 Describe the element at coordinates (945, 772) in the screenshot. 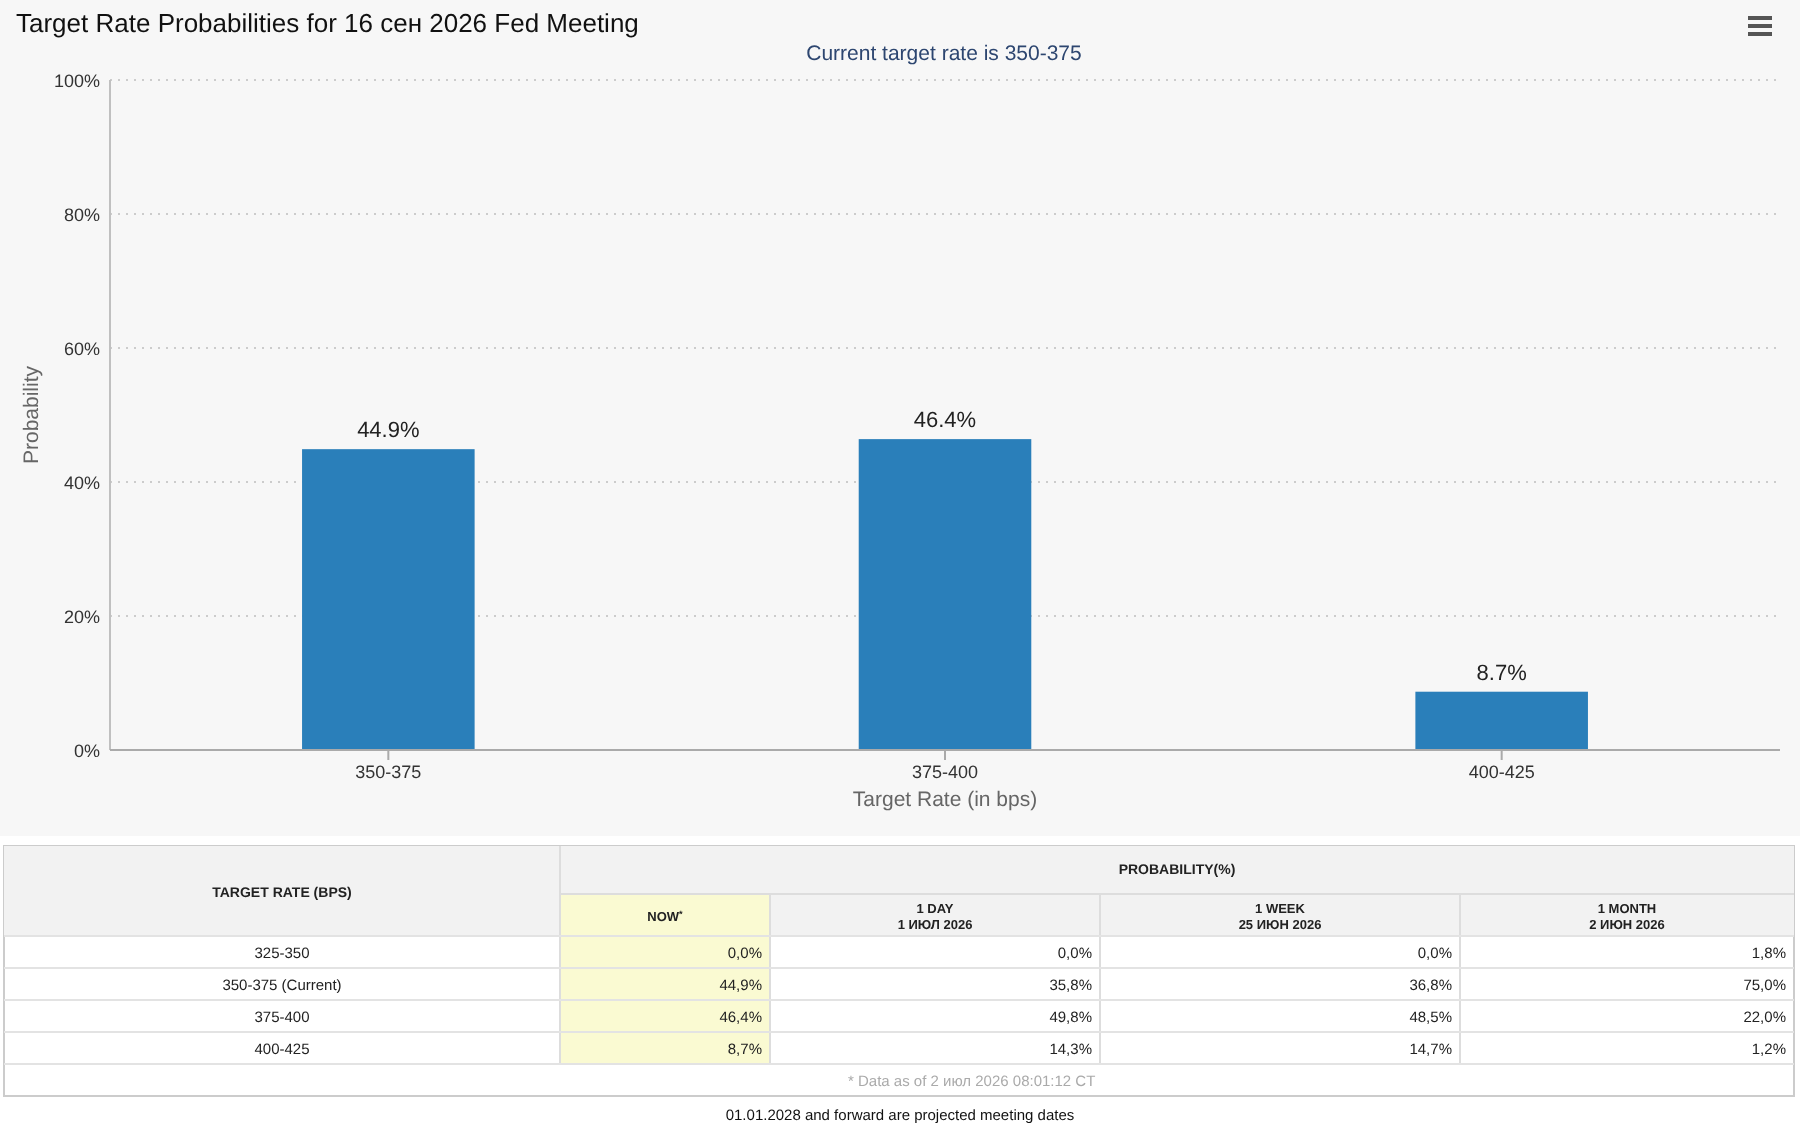

I see `x-tick-label: 375-400` at that location.